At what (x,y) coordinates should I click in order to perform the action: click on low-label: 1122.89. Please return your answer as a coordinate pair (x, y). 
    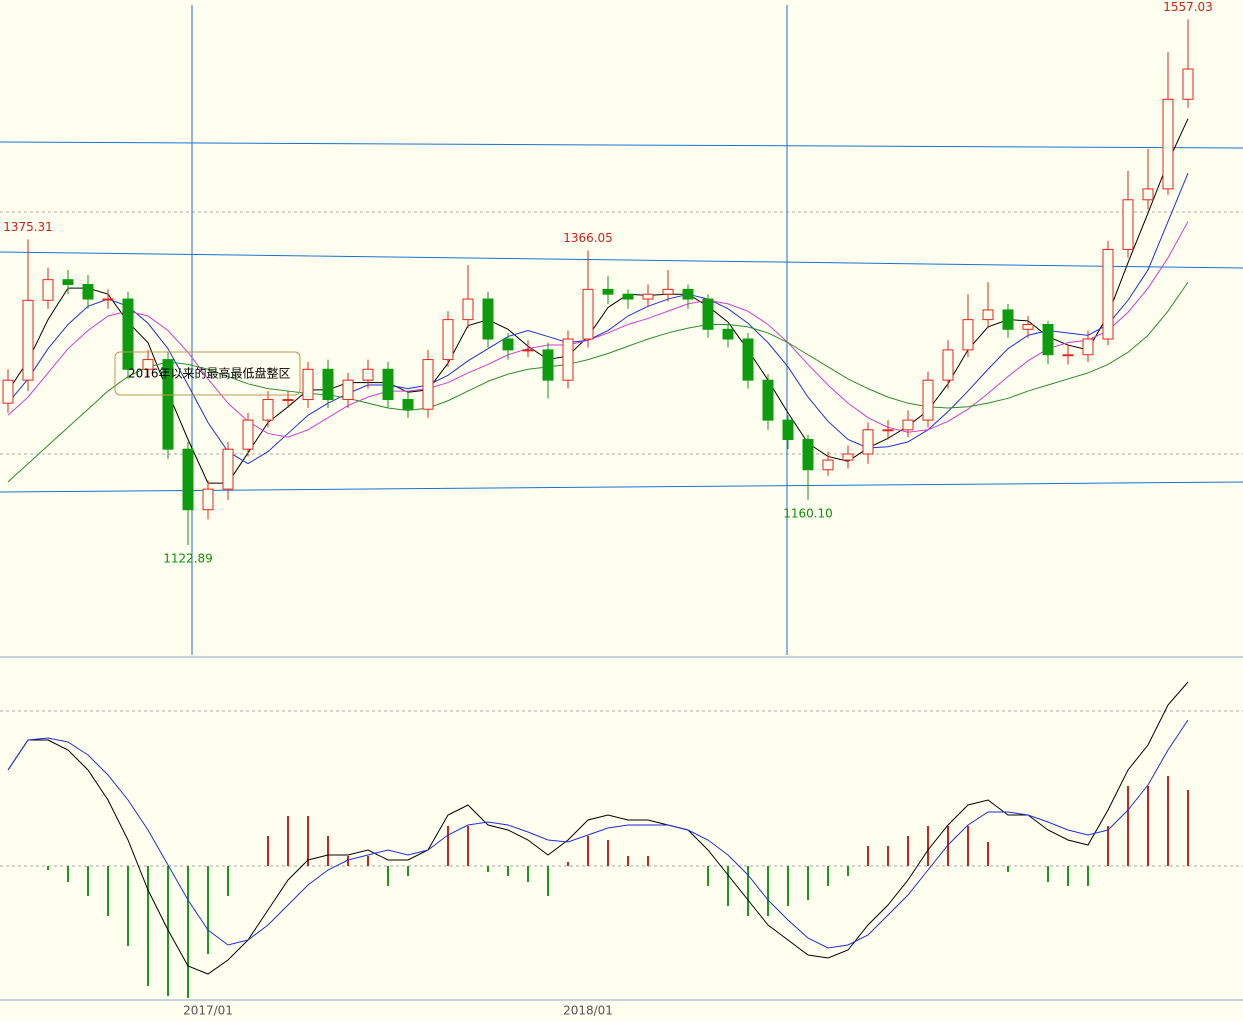
    Looking at the image, I should click on (188, 558).